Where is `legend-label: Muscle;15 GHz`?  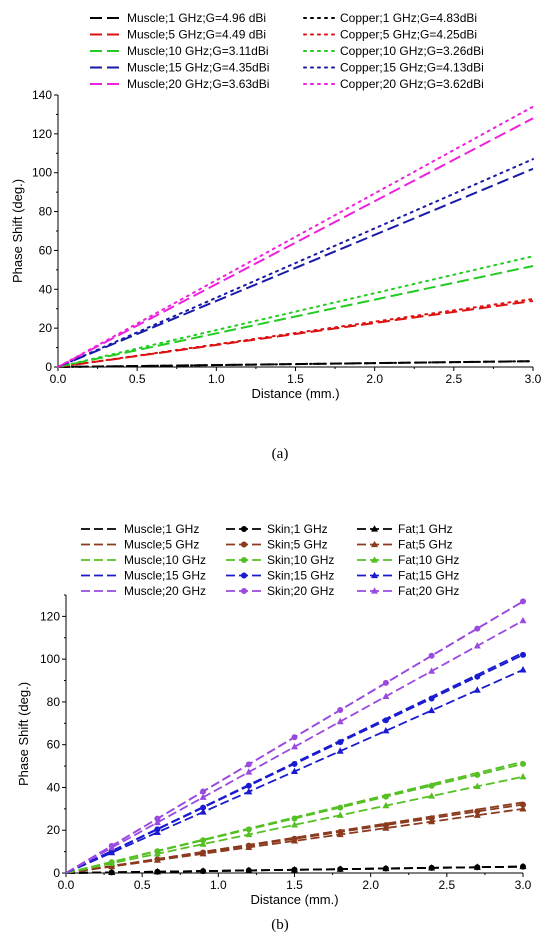
legend-label: Muscle;15 GHz is located at coordinates (165, 576).